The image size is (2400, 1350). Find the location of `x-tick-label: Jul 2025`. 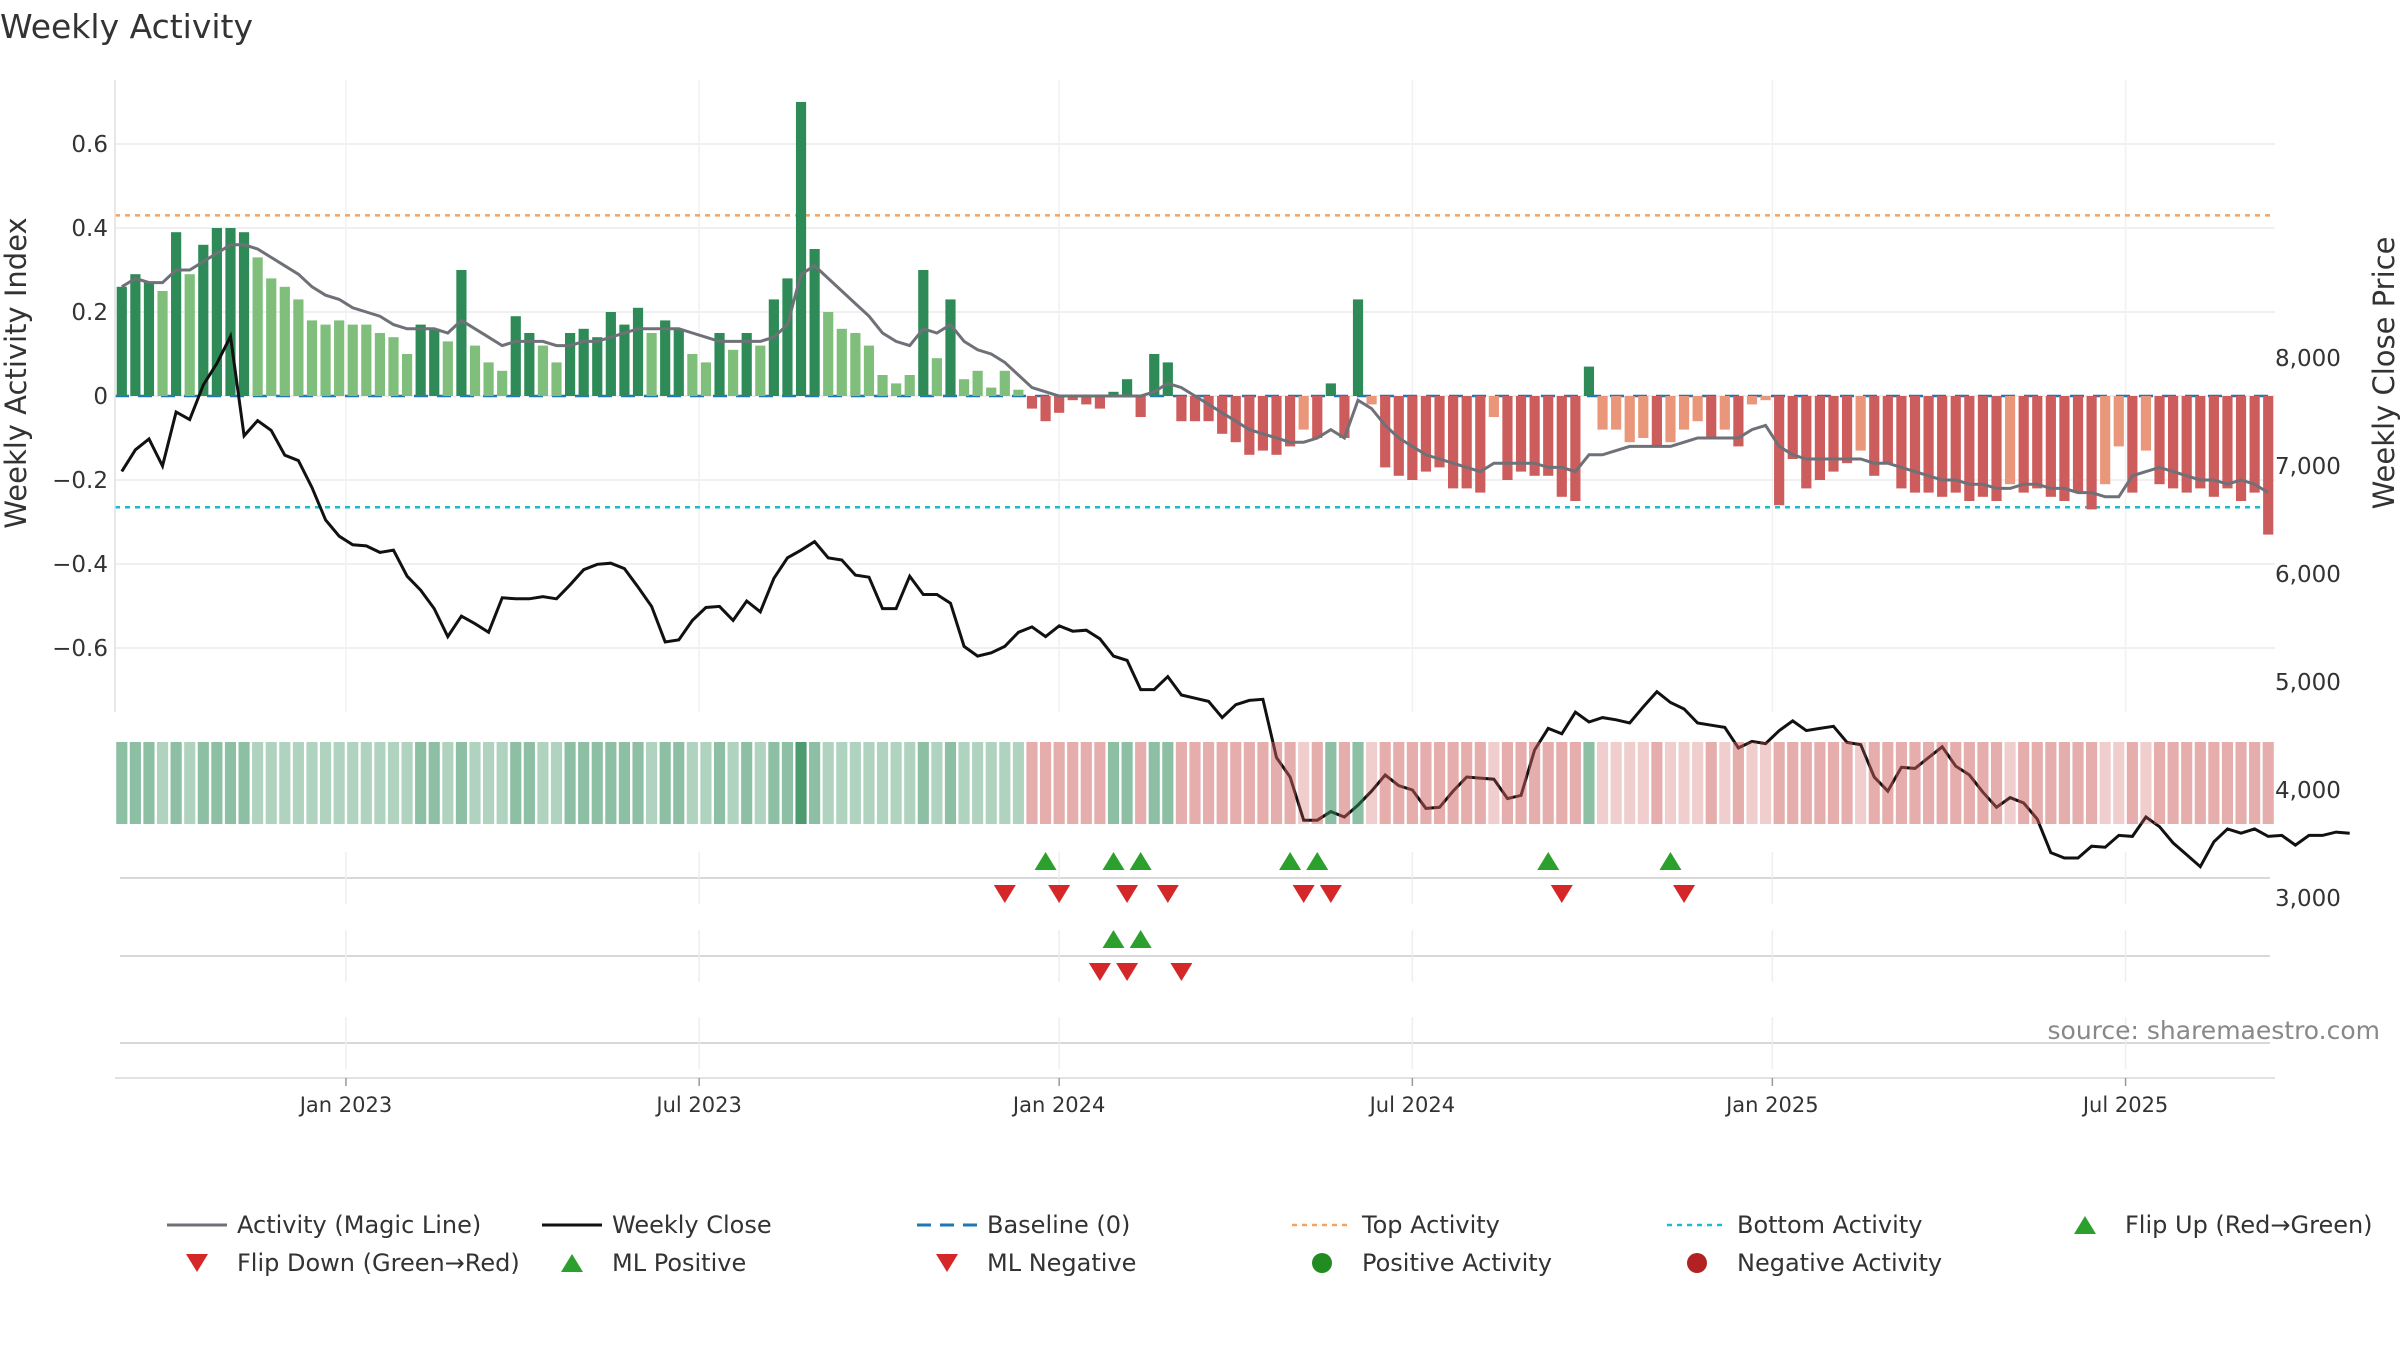

x-tick-label: Jul 2025 is located at coordinates (2124, 1105).